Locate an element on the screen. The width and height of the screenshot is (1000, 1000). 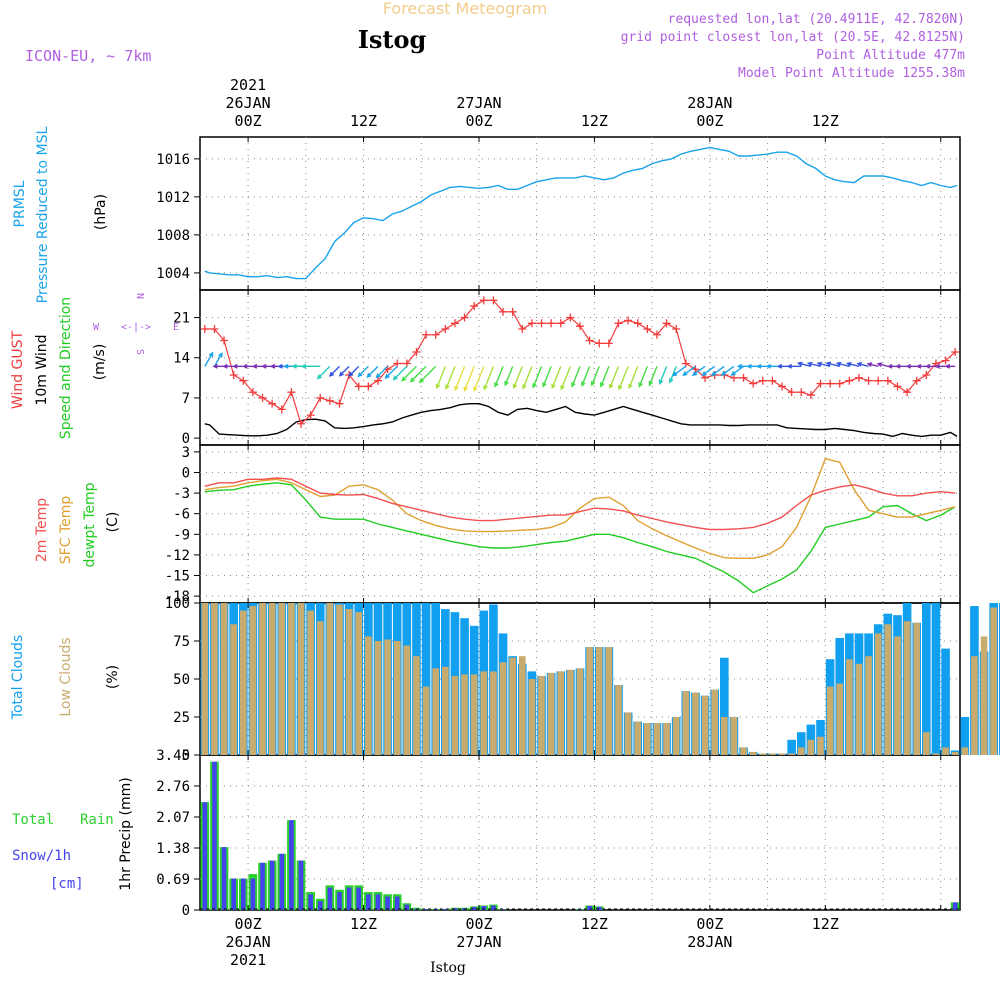
bottom-time-label: 12Z is located at coordinates (363, 924).